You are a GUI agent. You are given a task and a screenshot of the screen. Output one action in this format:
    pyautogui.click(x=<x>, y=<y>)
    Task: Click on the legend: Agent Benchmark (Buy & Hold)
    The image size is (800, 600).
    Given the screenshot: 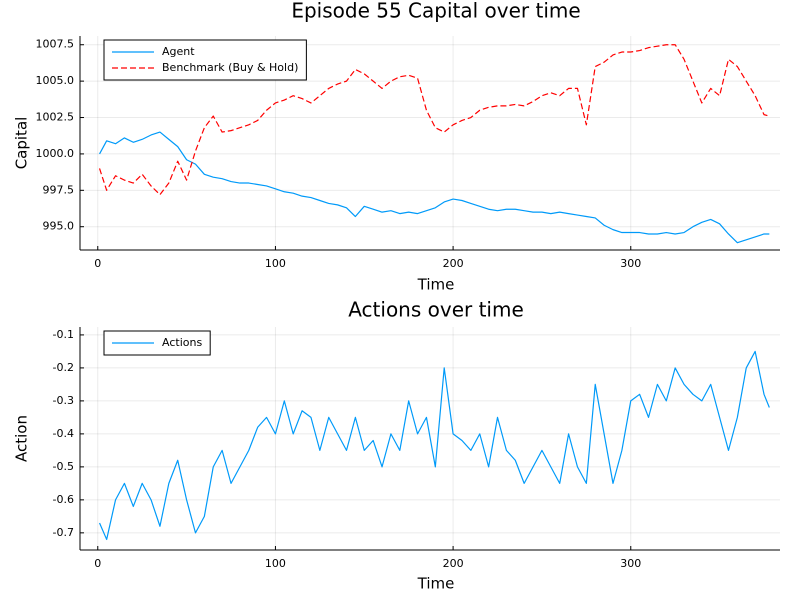 What is the action you would take?
    pyautogui.click(x=205, y=60)
    